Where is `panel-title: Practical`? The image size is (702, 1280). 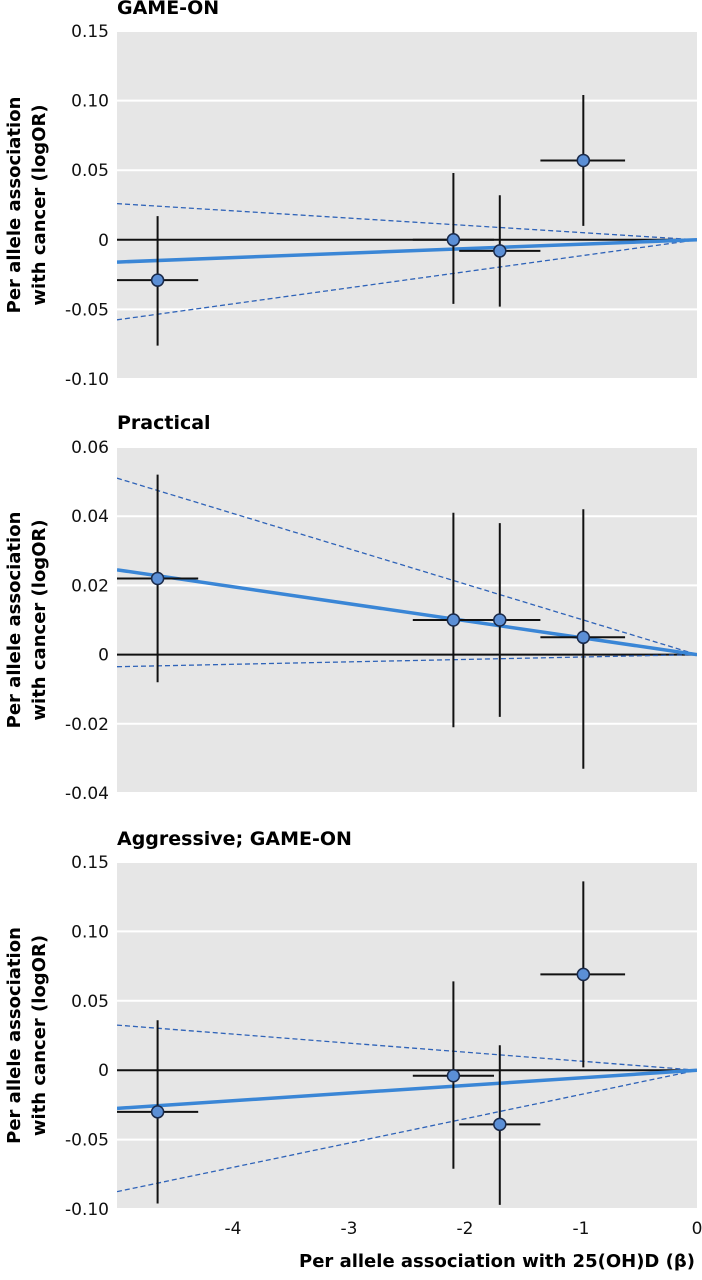
panel-title: Practical is located at coordinates (164, 423).